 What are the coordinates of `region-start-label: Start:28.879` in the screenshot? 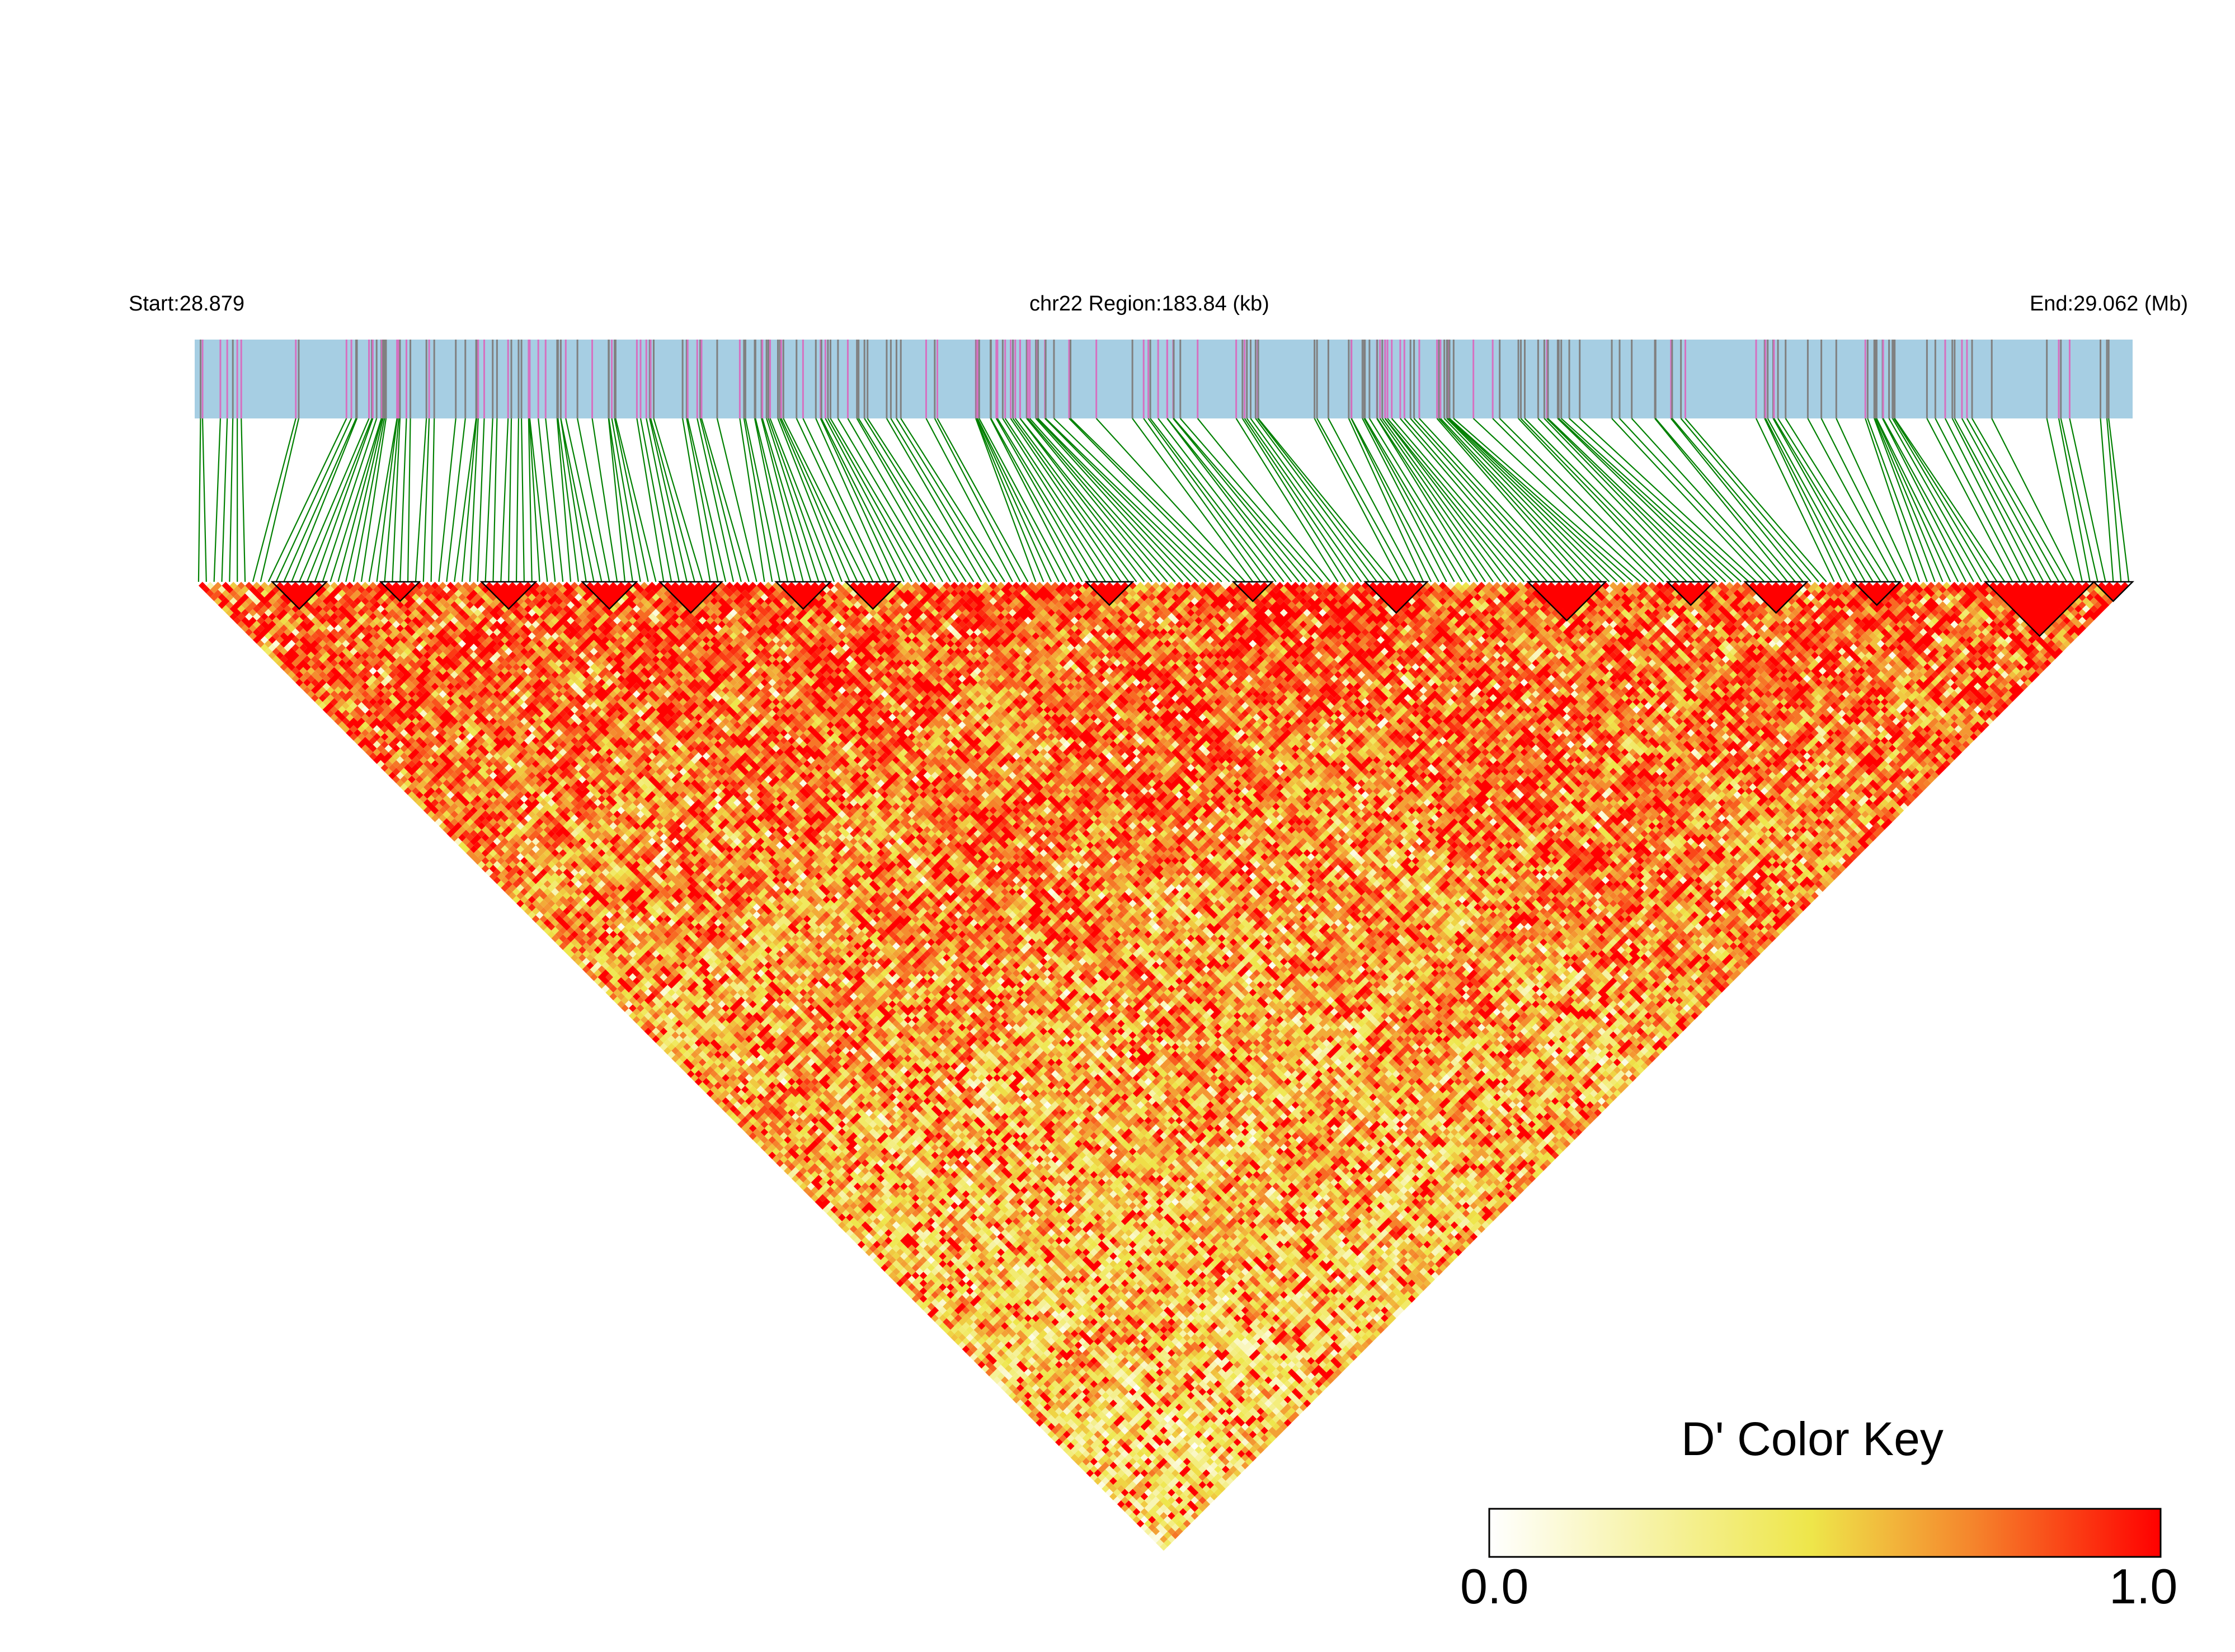 It's located at (187, 304).